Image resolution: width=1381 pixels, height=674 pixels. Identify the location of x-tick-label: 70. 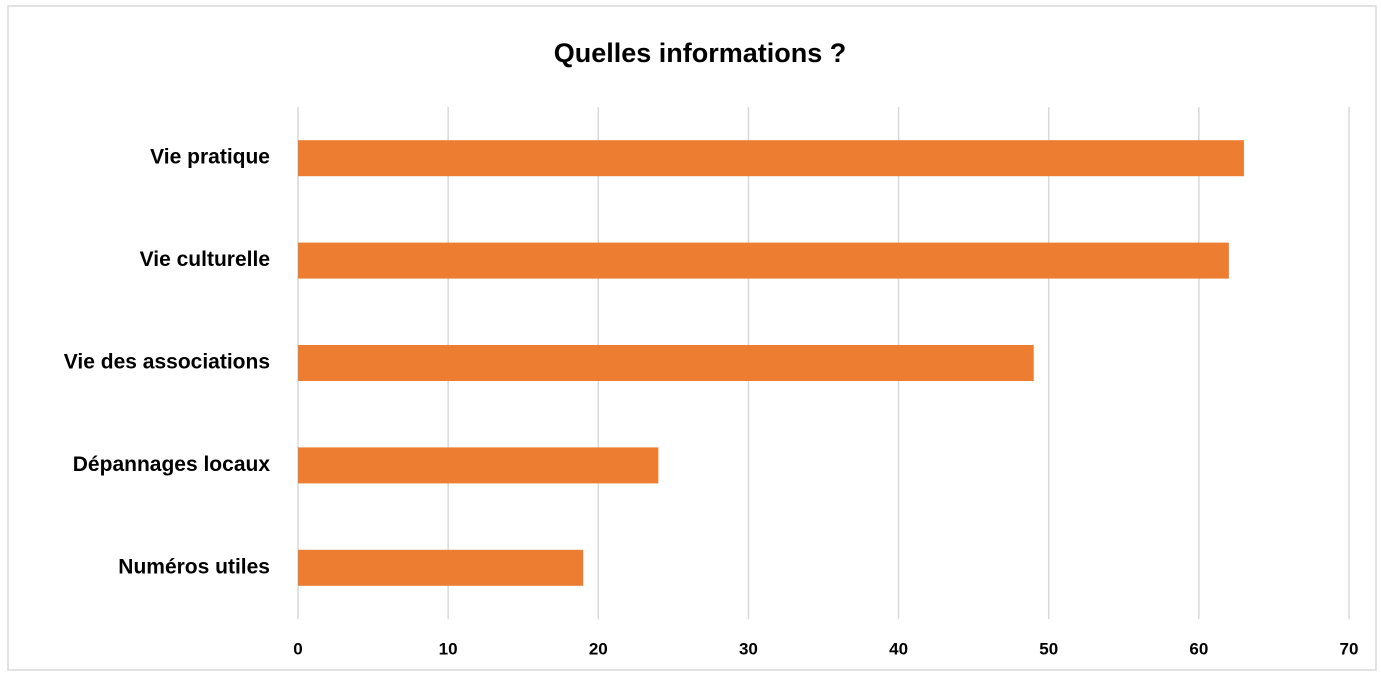
(1349, 648).